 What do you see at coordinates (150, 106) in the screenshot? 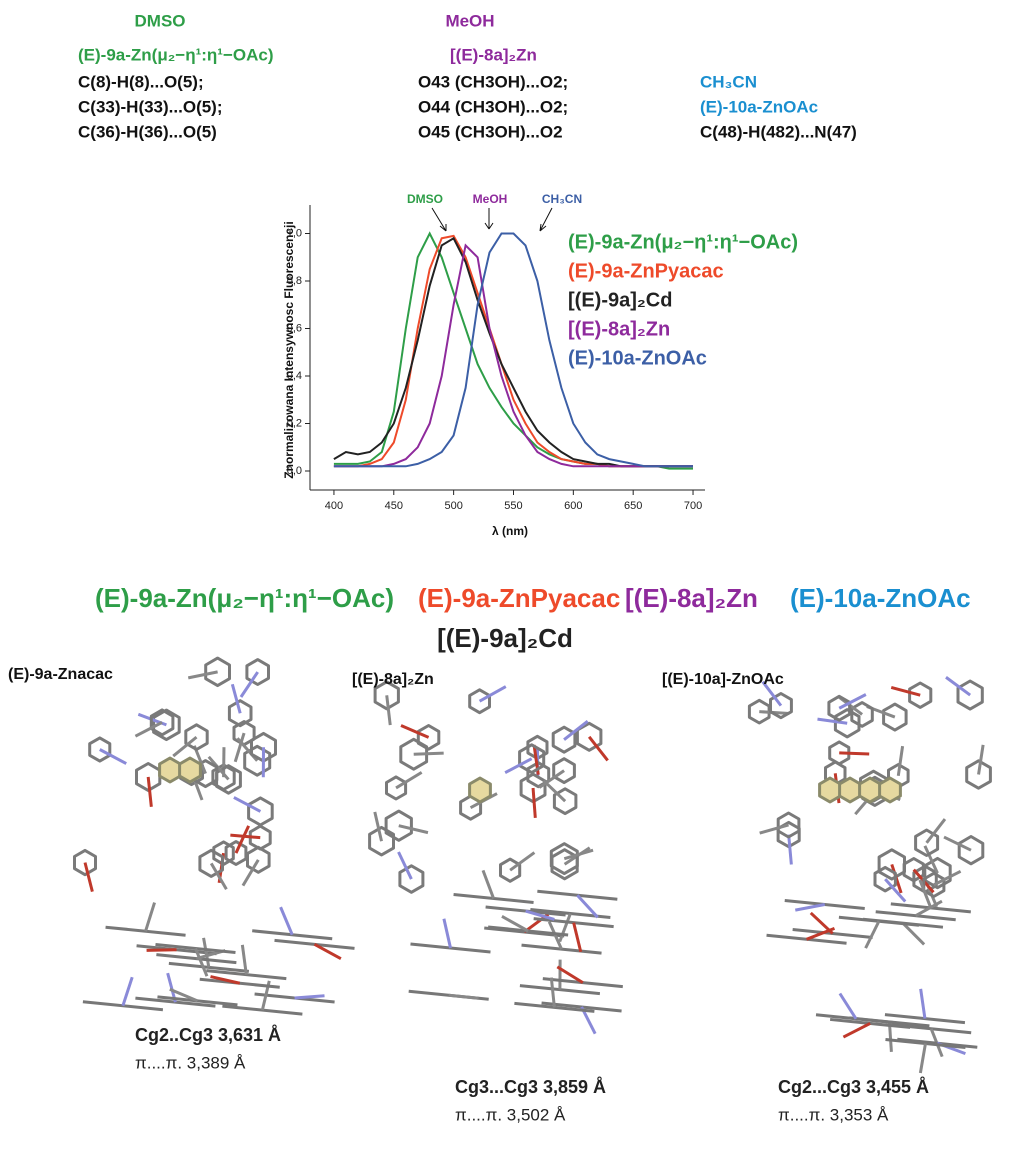
I see `contact: C(33)-H(33)...O(5);` at bounding box center [150, 106].